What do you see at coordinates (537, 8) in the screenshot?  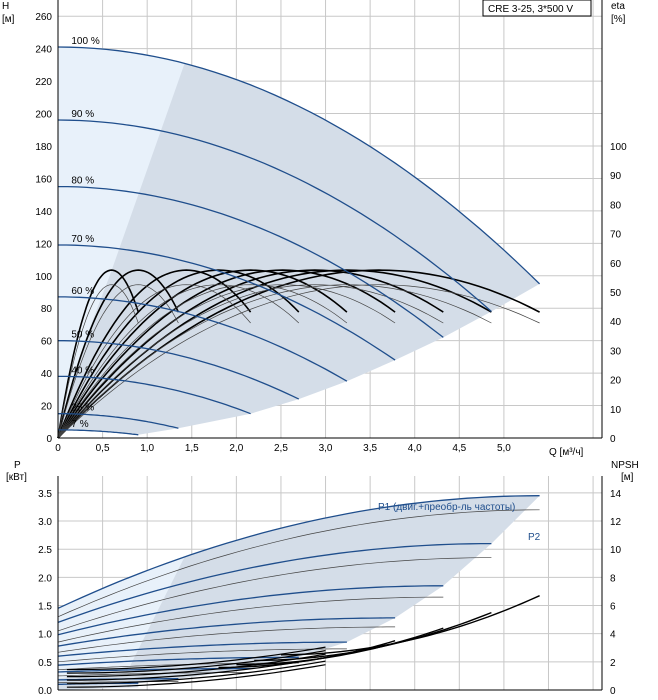 I see `model-title-box` at bounding box center [537, 8].